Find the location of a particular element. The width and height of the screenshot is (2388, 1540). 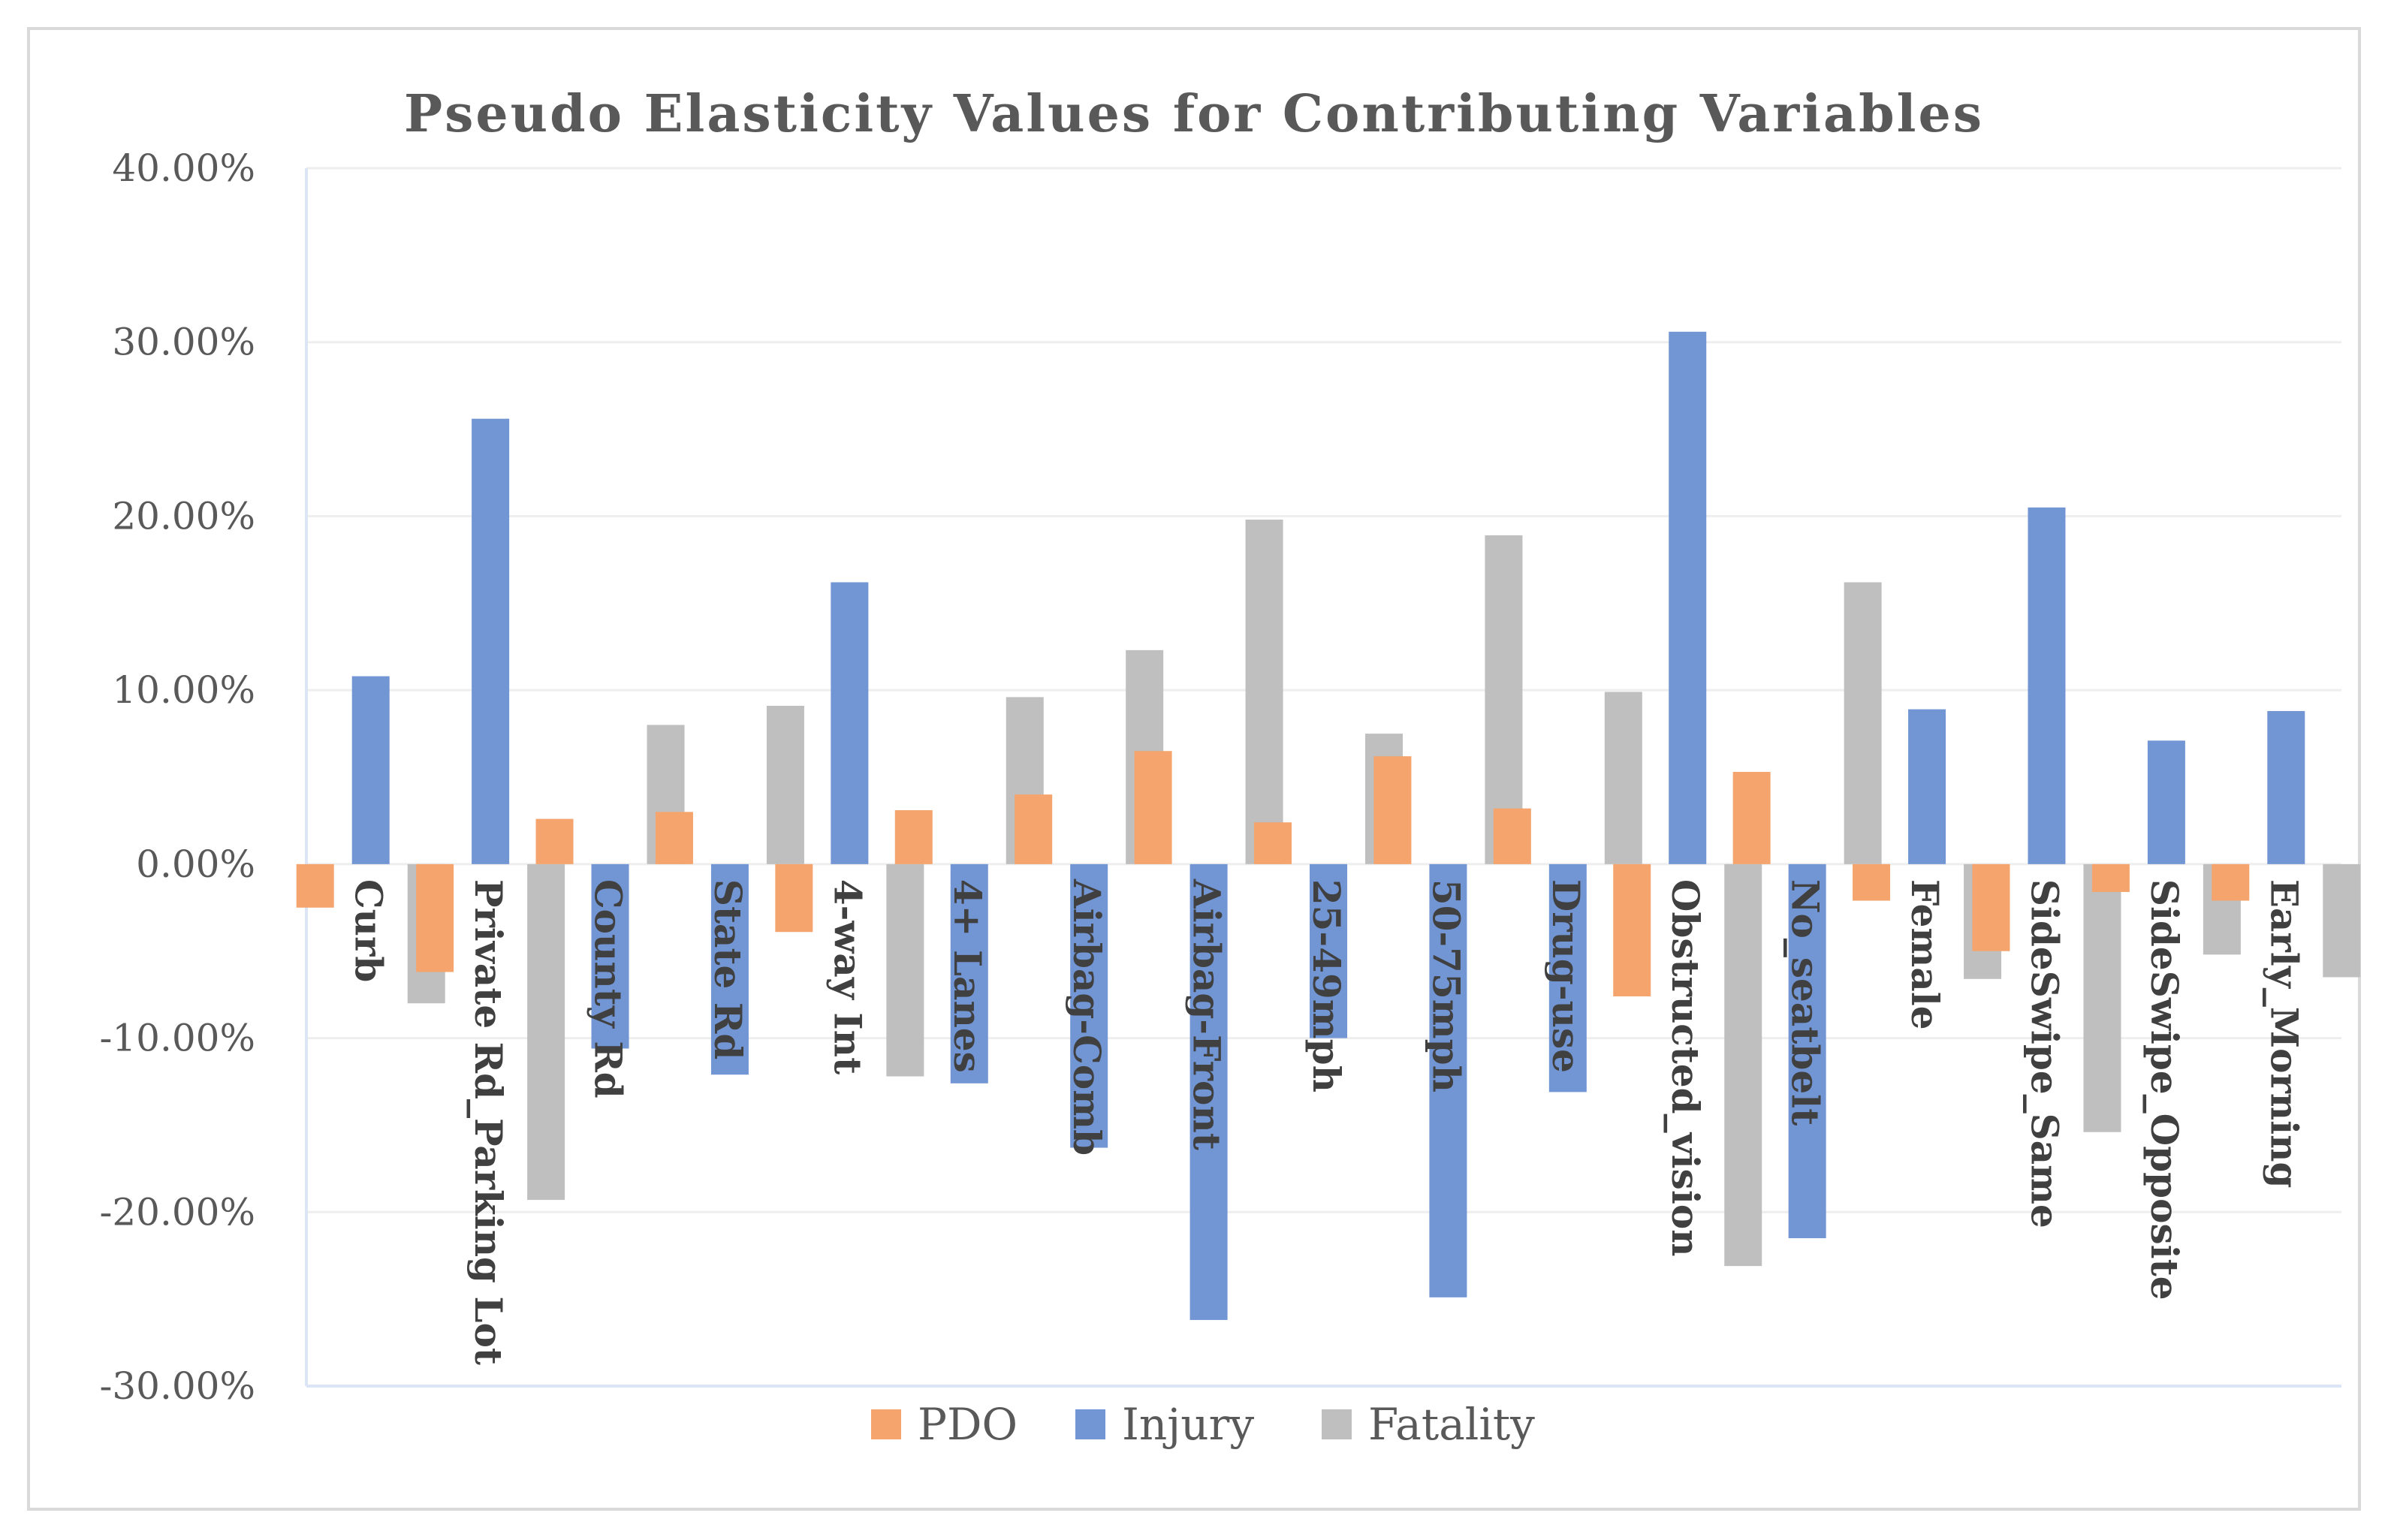

bar-fatality-obstructed-vision is located at coordinates (1743, 1065).